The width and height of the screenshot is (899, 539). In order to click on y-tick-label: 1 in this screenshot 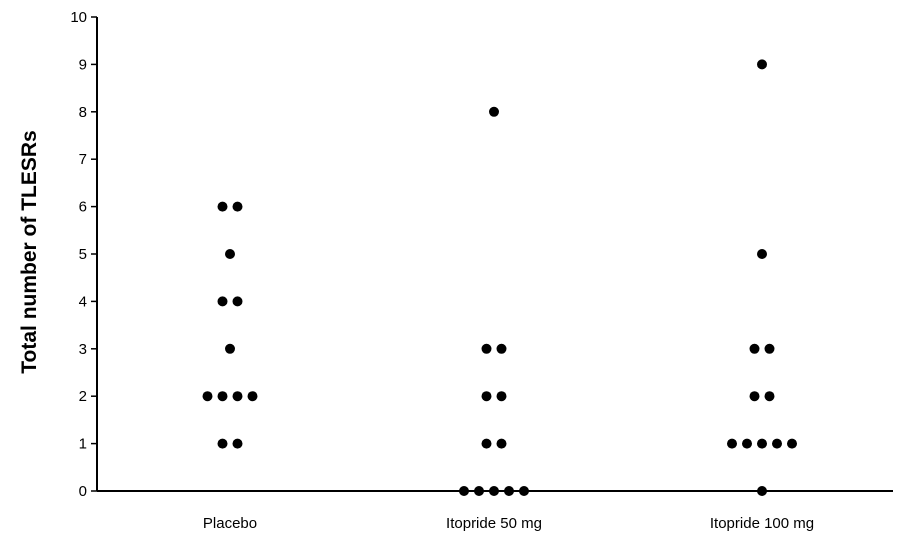, I will do `click(83, 444)`.